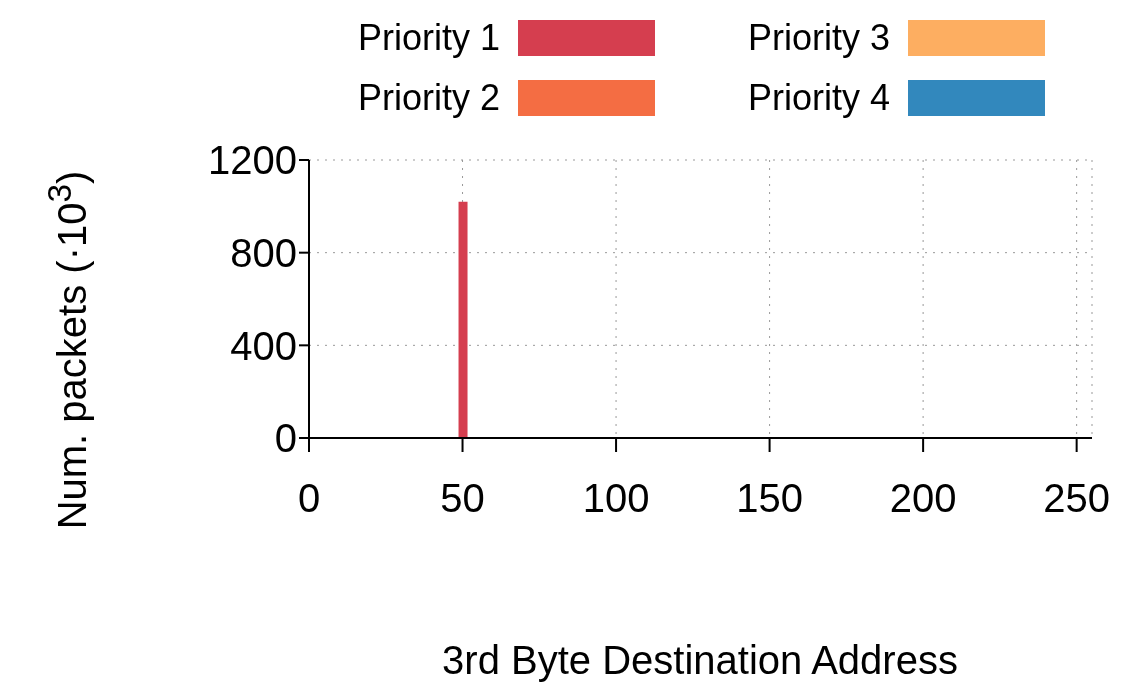  I want to click on y-tick-label: 800, so click(263, 252).